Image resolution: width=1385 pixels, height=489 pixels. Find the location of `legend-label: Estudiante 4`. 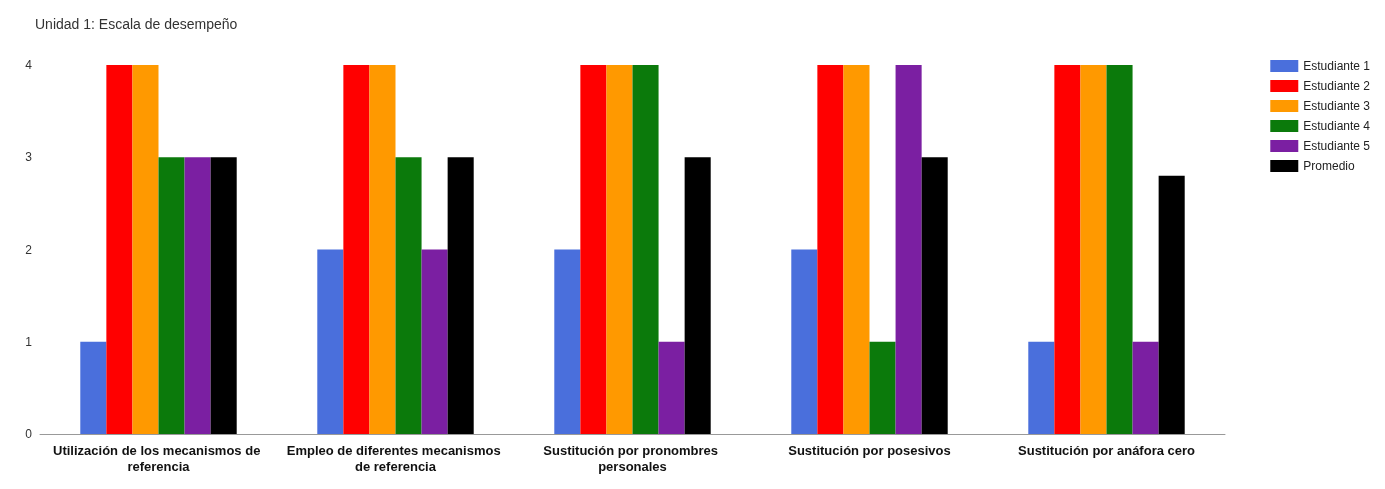

legend-label: Estudiante 4 is located at coordinates (1337, 126).